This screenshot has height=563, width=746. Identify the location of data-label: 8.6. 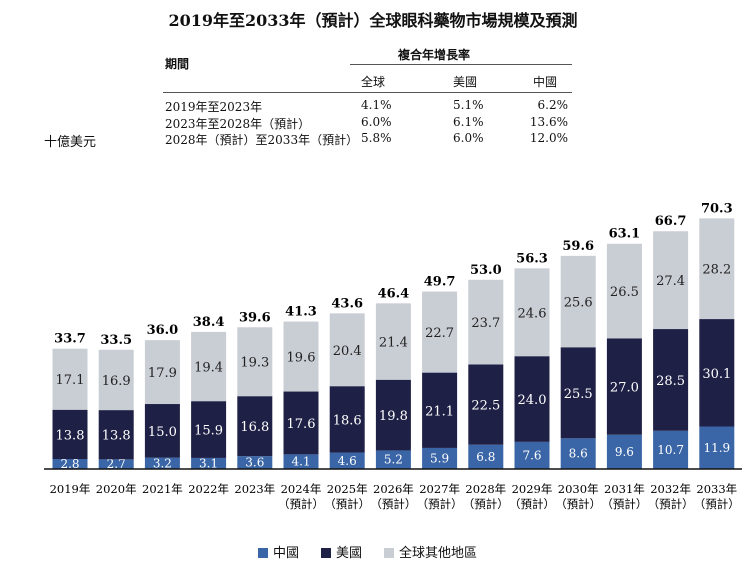
(578, 454).